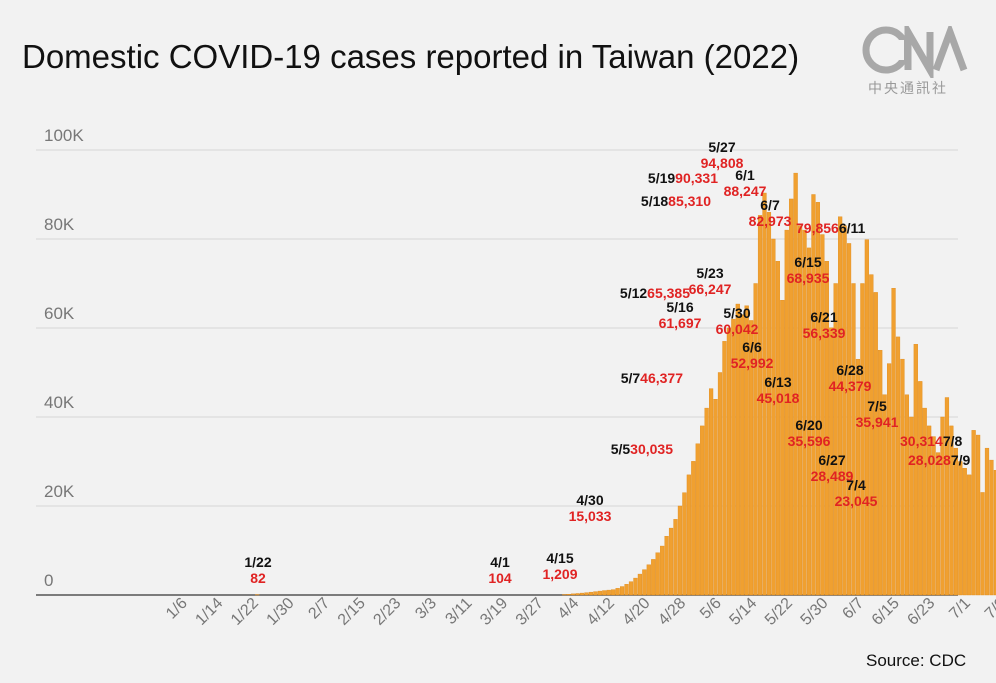  What do you see at coordinates (652, 378) in the screenshot?
I see `annotation: 5/746,377` at bounding box center [652, 378].